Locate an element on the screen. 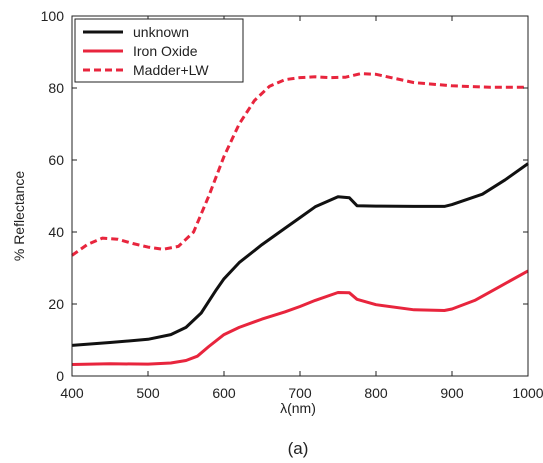  y-tick-label: 20 is located at coordinates (56, 304).